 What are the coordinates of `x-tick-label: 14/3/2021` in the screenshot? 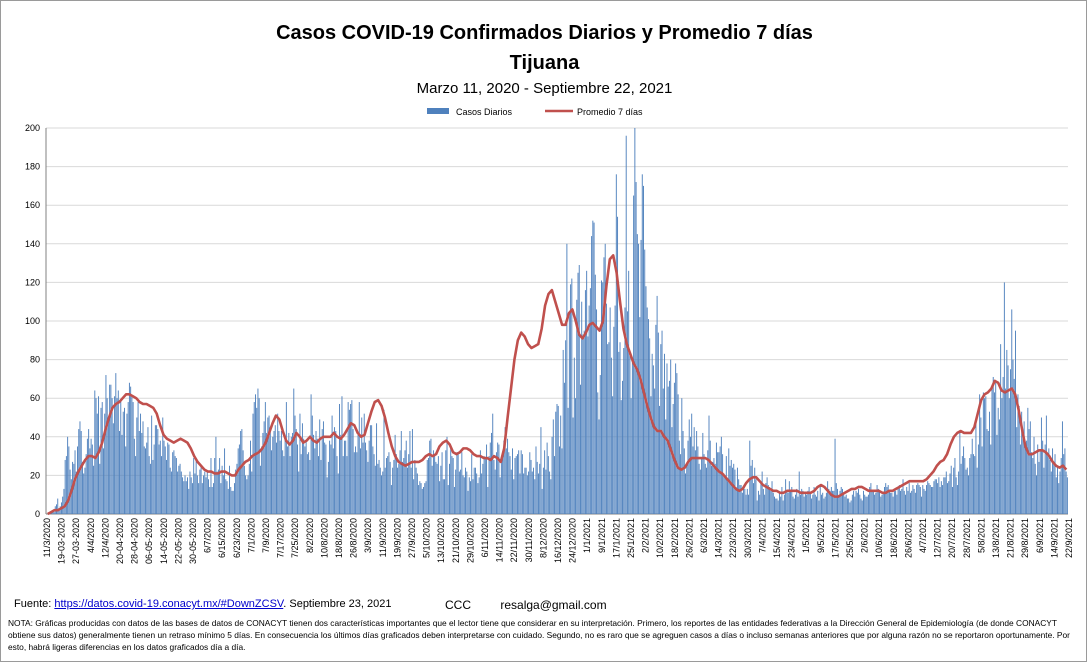 It's located at (719, 538).